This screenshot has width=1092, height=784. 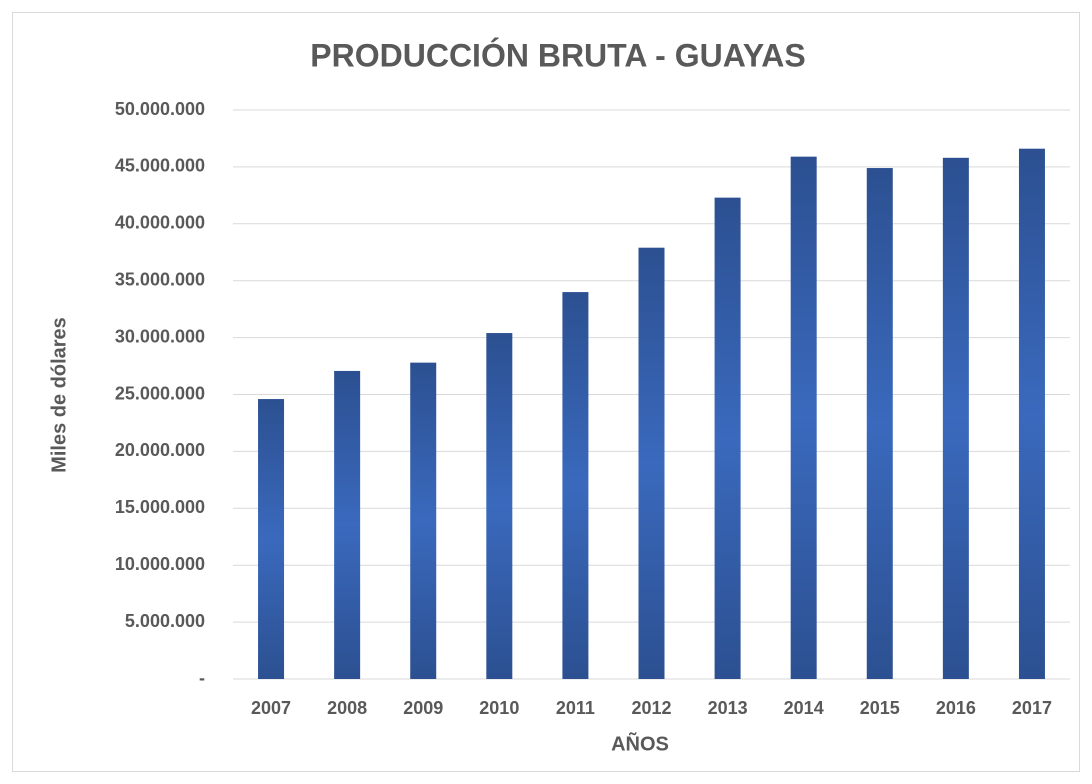 I want to click on x-tick-label: 2016, so click(x=956, y=708).